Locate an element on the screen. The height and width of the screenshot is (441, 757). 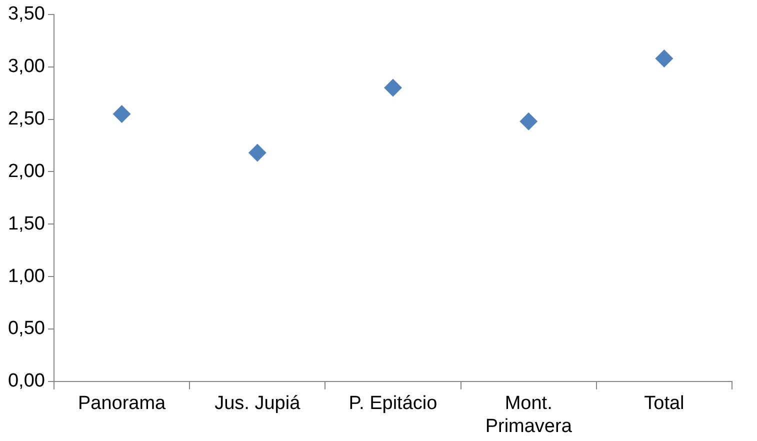
x-tick-label: Panorama is located at coordinates (122, 403).